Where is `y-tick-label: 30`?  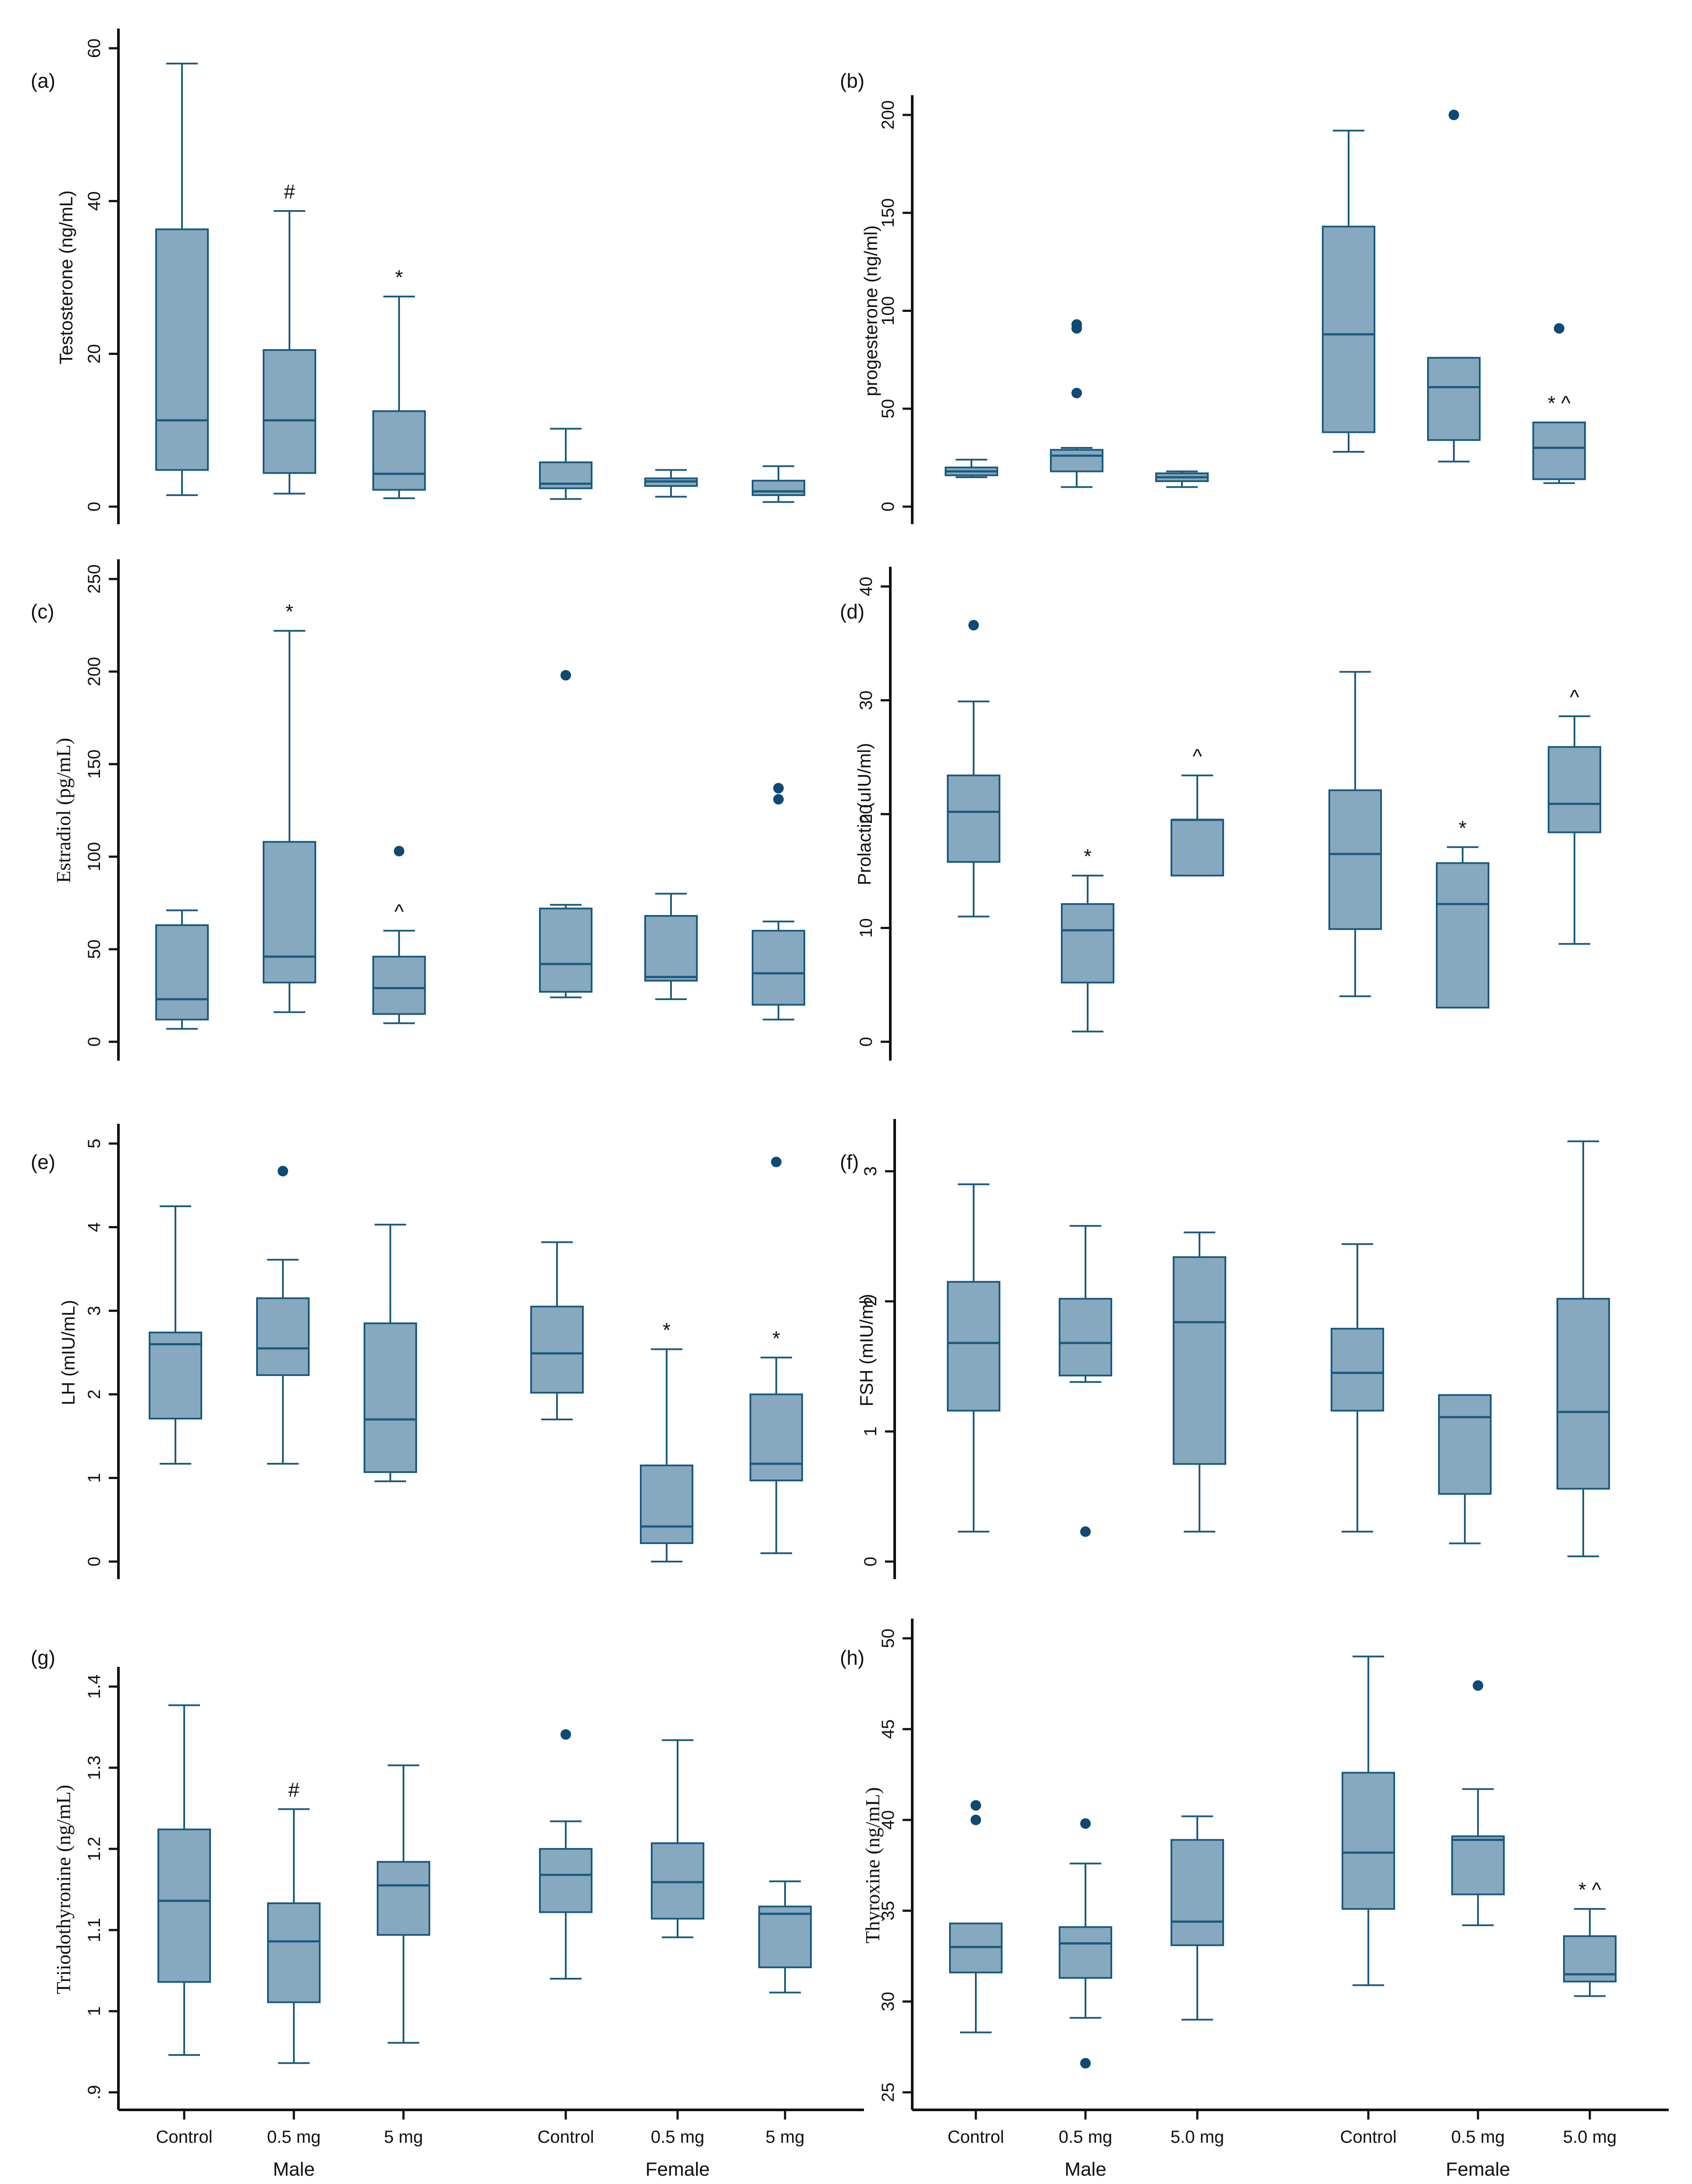
y-tick-label: 30 is located at coordinates (888, 2002).